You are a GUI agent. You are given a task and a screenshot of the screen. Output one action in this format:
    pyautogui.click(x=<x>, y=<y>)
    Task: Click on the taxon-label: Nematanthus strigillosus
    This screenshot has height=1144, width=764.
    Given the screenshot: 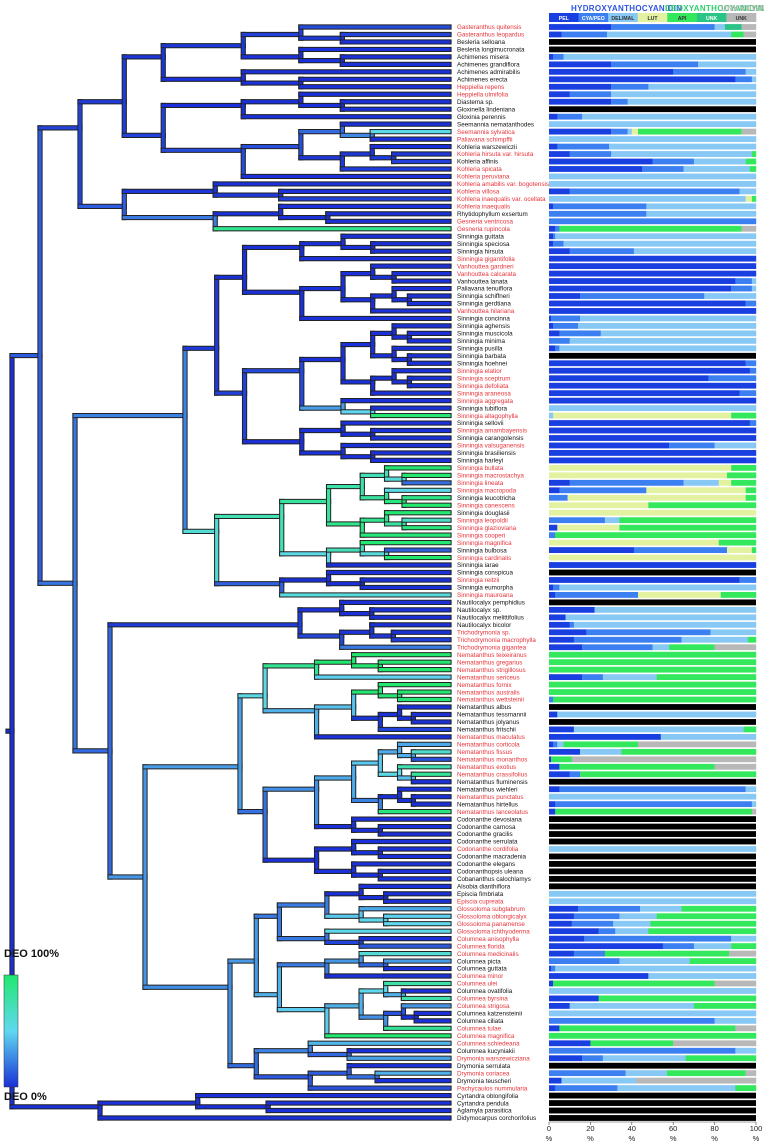 What is the action you would take?
    pyautogui.click(x=491, y=670)
    